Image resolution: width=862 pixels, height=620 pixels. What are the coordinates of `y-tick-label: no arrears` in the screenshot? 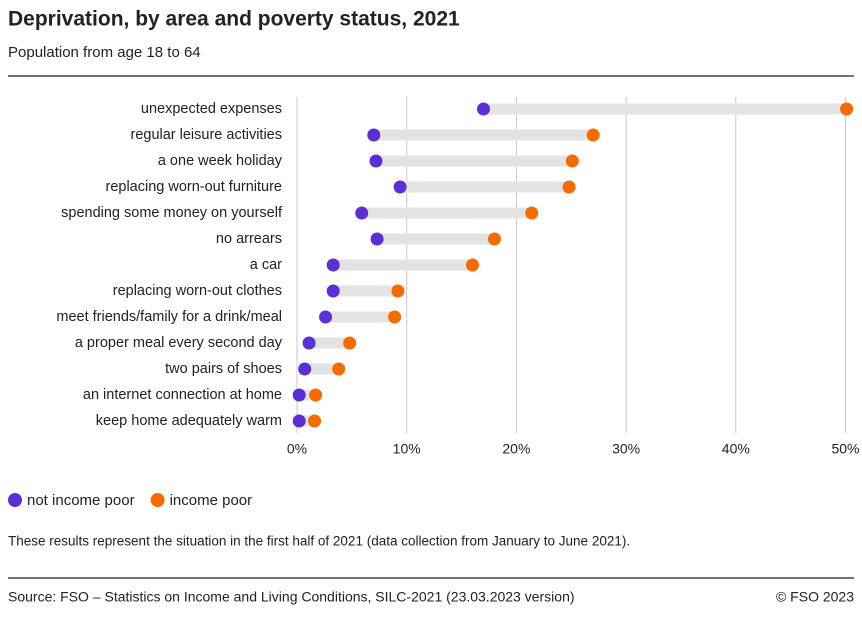 It's located at (249, 239).